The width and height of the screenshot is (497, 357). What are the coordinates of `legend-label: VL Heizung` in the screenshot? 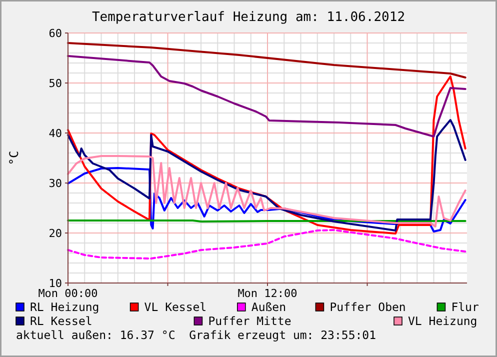 It's located at (443, 321).